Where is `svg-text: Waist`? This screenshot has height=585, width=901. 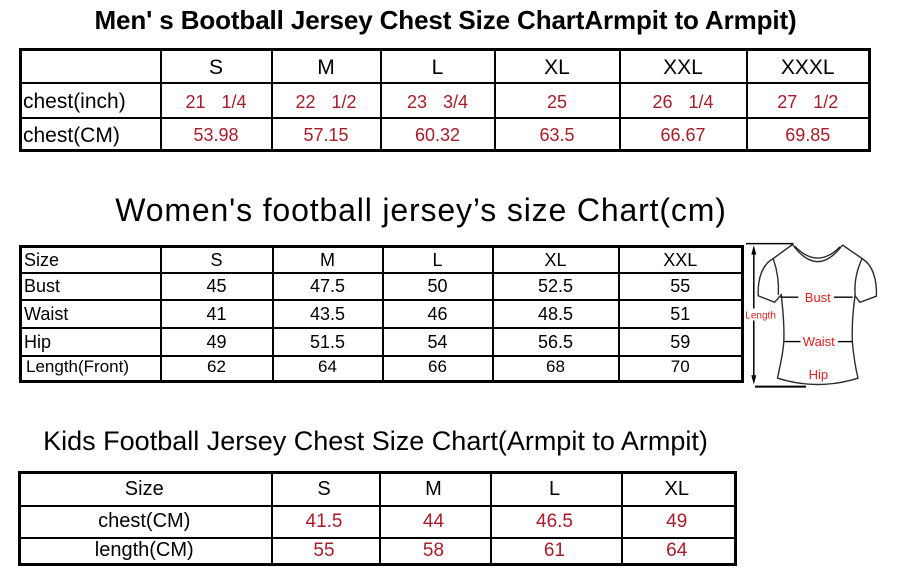
svg-text: Waist is located at coordinates (819, 341).